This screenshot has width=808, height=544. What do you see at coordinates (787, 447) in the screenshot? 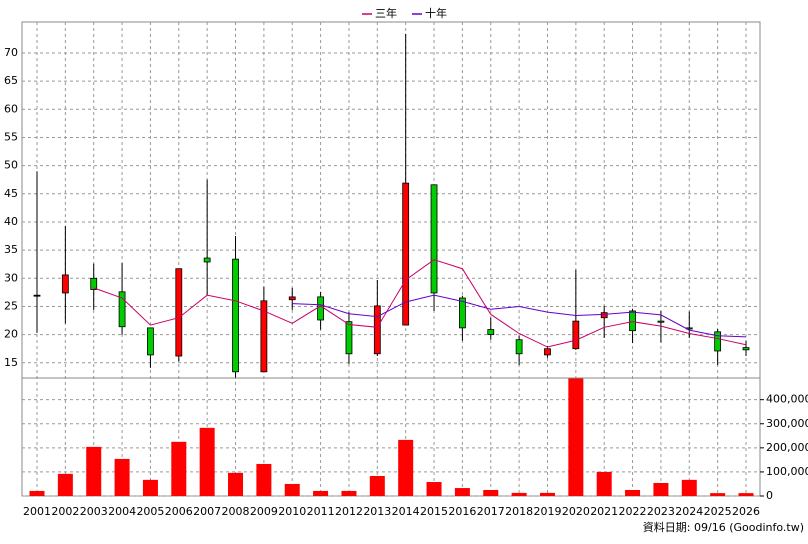
I see `y2-tick-label: 200,000` at bounding box center [787, 447].